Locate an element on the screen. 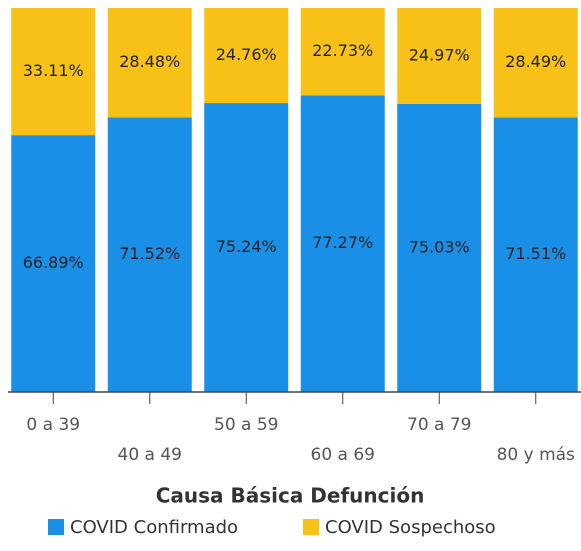 The image size is (581, 551). x-tick-label: 50 a 59 is located at coordinates (246, 425).